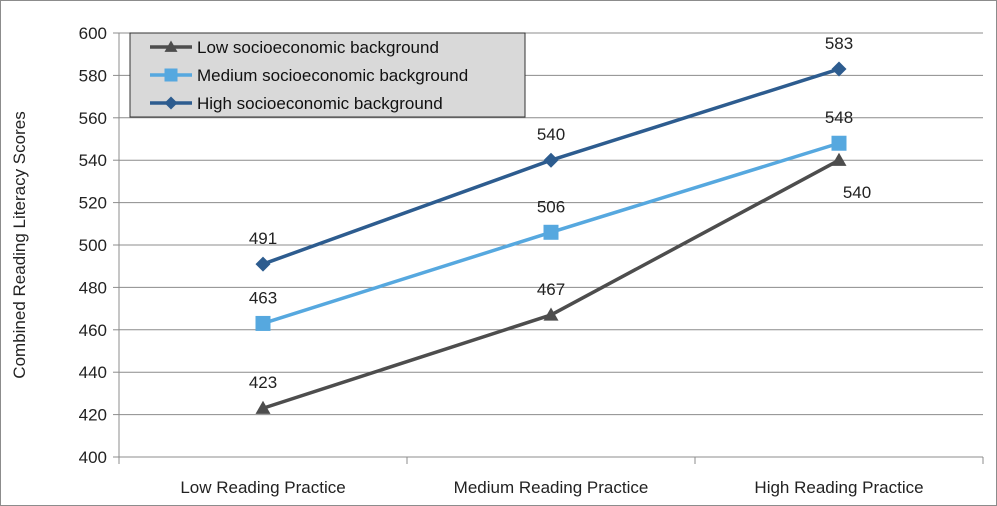 The width and height of the screenshot is (997, 506). What do you see at coordinates (93, 372) in the screenshot?
I see `y-tick-label: 440` at bounding box center [93, 372].